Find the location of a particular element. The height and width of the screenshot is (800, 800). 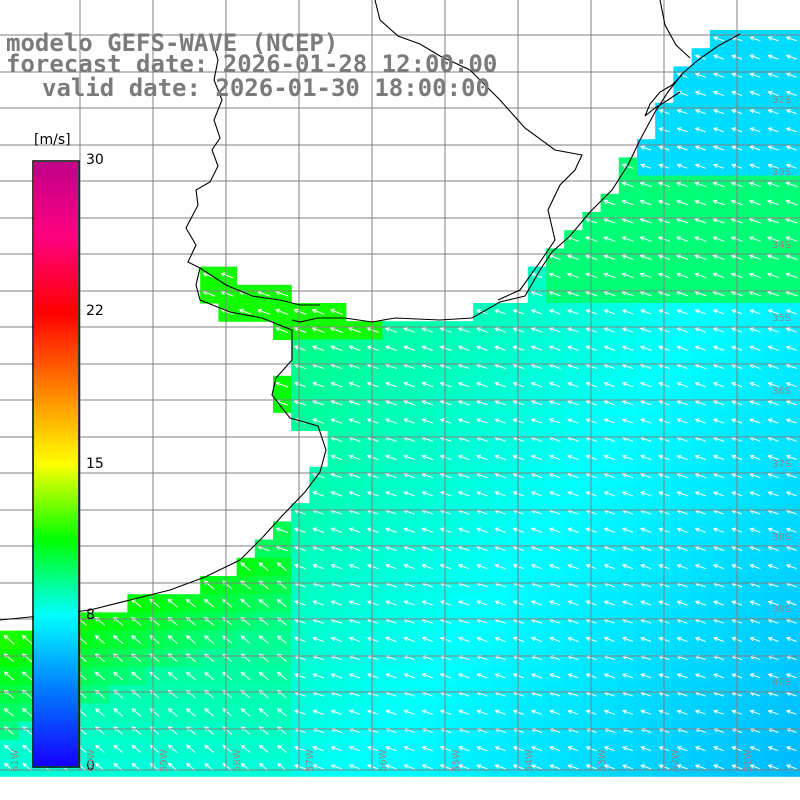

lat-label-40s: 40S is located at coordinates (782, 682).